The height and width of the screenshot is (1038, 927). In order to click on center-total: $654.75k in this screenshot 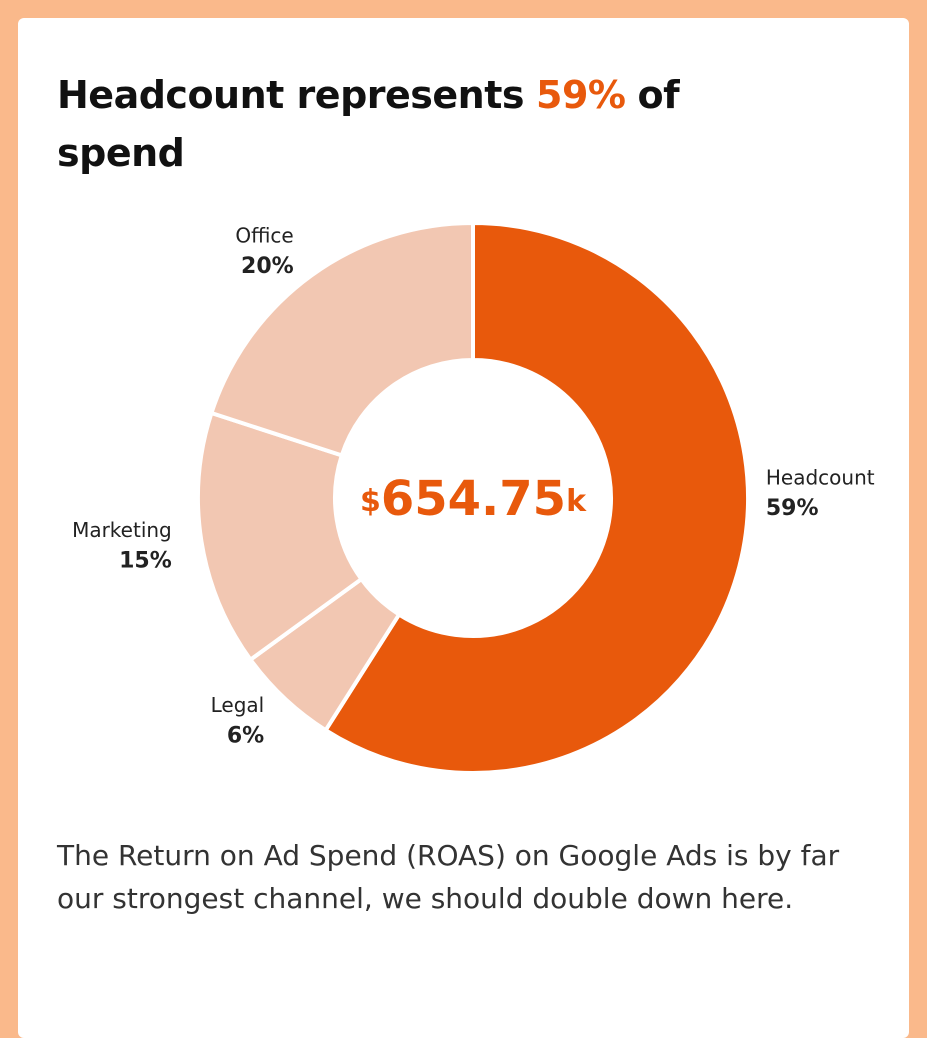, I will do `click(473, 499)`.